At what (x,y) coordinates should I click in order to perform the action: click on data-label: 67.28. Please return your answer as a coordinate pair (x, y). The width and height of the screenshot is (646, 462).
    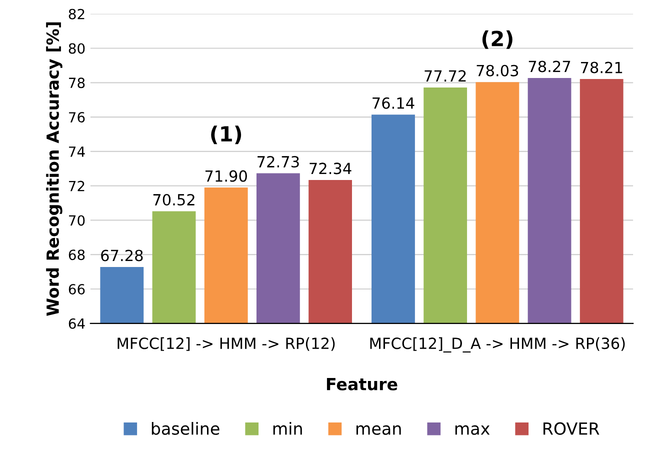
    Looking at the image, I should click on (122, 256).